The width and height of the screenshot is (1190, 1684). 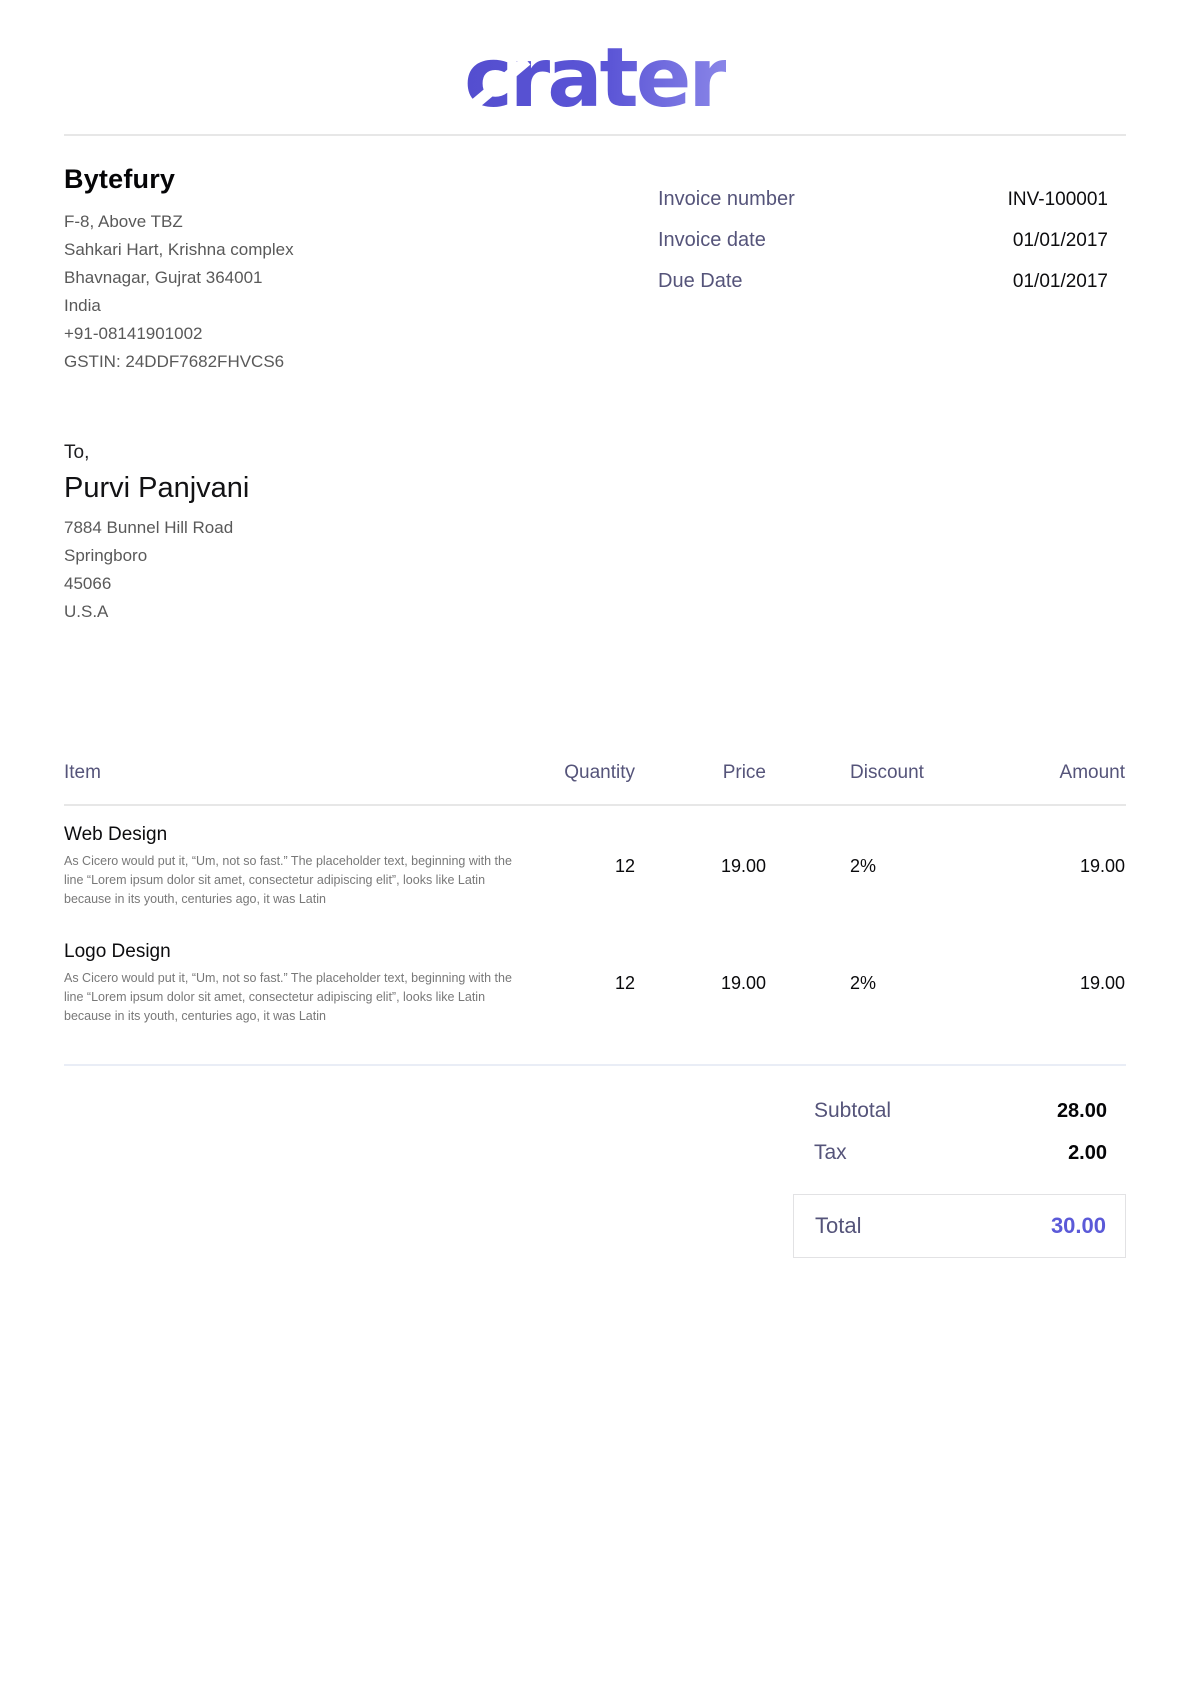 What do you see at coordinates (123, 221) in the screenshot?
I see `company-address-line: F-8, Above TBZ` at bounding box center [123, 221].